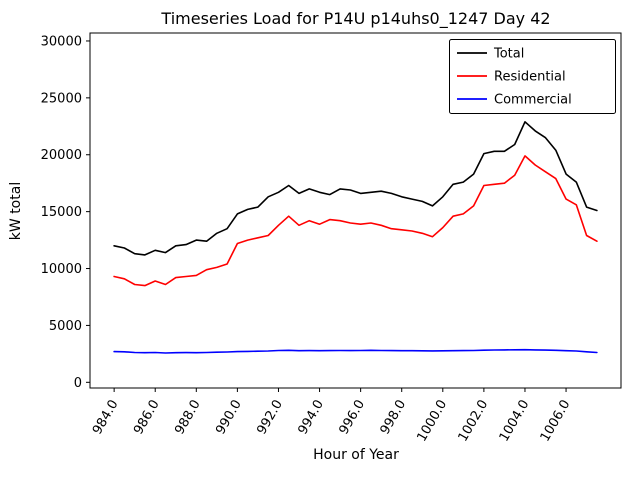  I want to click on x-axis-label: Hour of Year, so click(356, 455).